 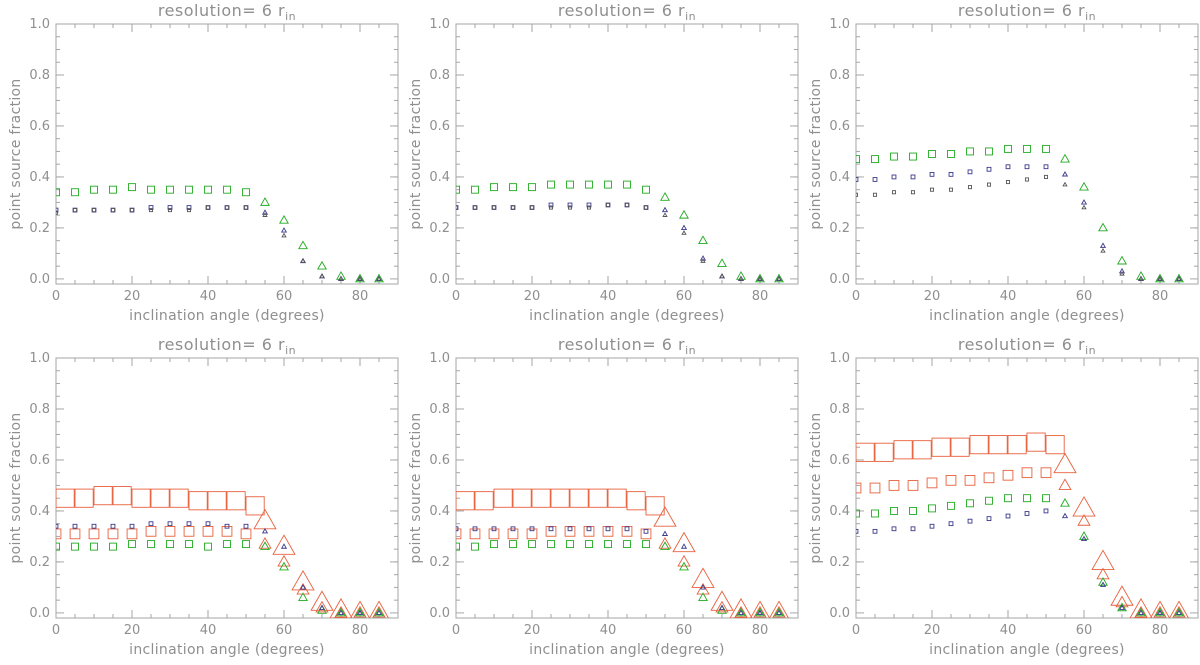 What do you see at coordinates (227, 154) in the screenshot?
I see `plot-frame` at bounding box center [227, 154].